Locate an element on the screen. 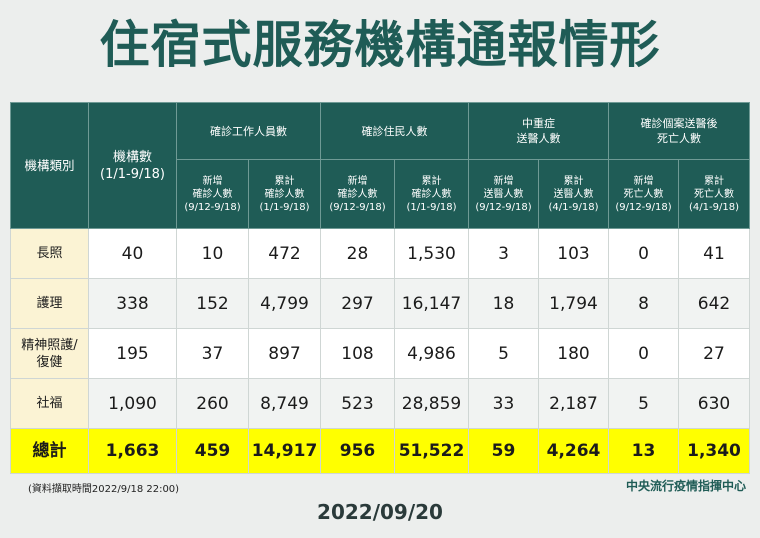 The width and height of the screenshot is (760, 538). data-timestamp-note: (資料擷取時間2022/9/18 22:00) is located at coordinates (104, 489).